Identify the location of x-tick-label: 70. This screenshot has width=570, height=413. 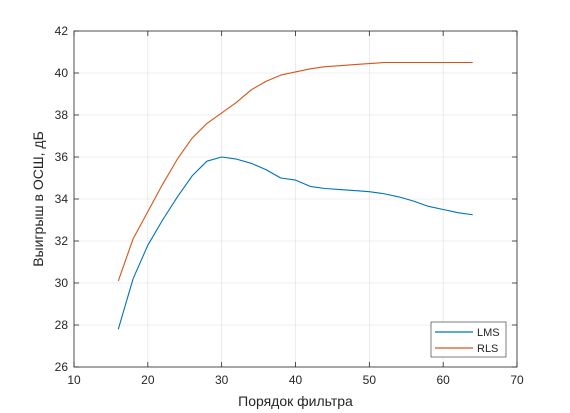
(517, 380).